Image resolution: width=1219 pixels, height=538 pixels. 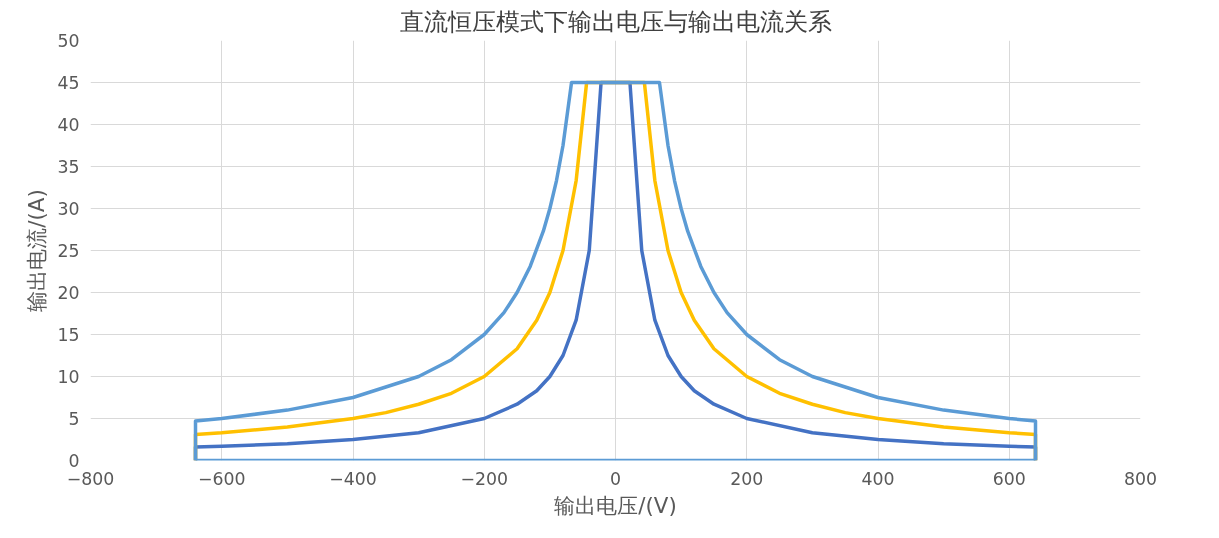 What do you see at coordinates (484, 478) in the screenshot?
I see `x-tick-label: −200` at bounding box center [484, 478].